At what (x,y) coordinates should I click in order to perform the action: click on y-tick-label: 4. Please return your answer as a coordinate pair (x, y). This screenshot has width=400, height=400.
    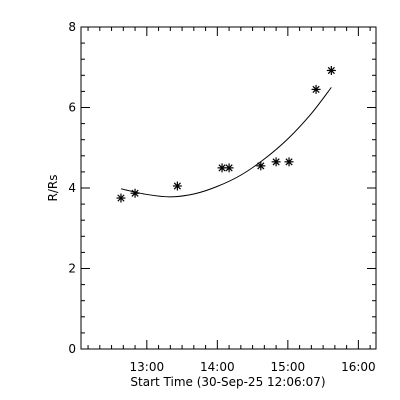
    Looking at the image, I should click on (72, 188).